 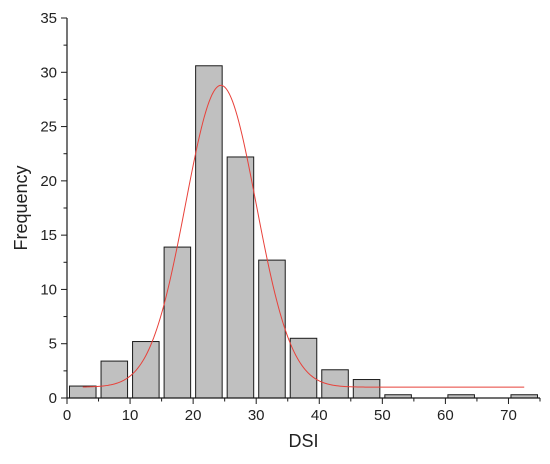 I want to click on y-tick-label-0: 0, so click(x=53, y=398).